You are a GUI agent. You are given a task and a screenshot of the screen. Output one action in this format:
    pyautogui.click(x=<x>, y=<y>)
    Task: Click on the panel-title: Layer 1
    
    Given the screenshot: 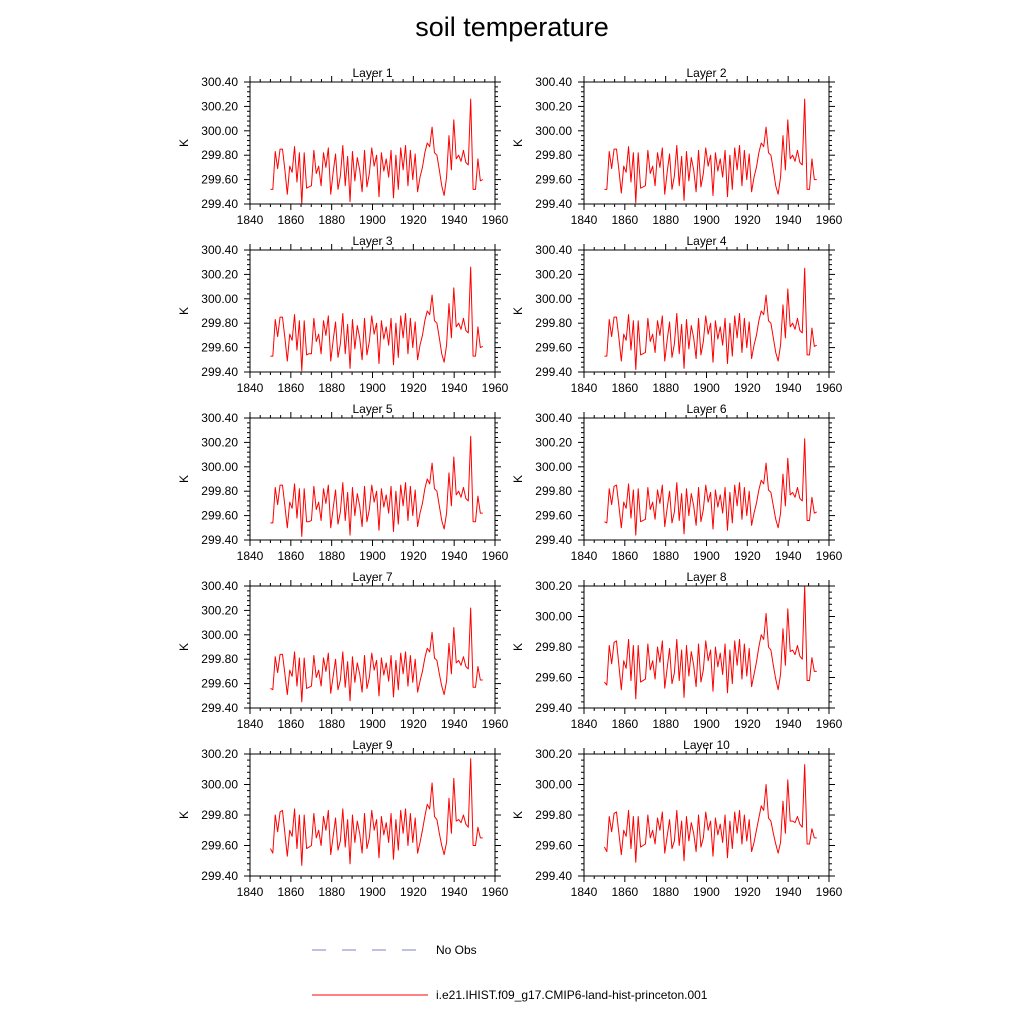 What is the action you would take?
    pyautogui.click(x=372, y=73)
    